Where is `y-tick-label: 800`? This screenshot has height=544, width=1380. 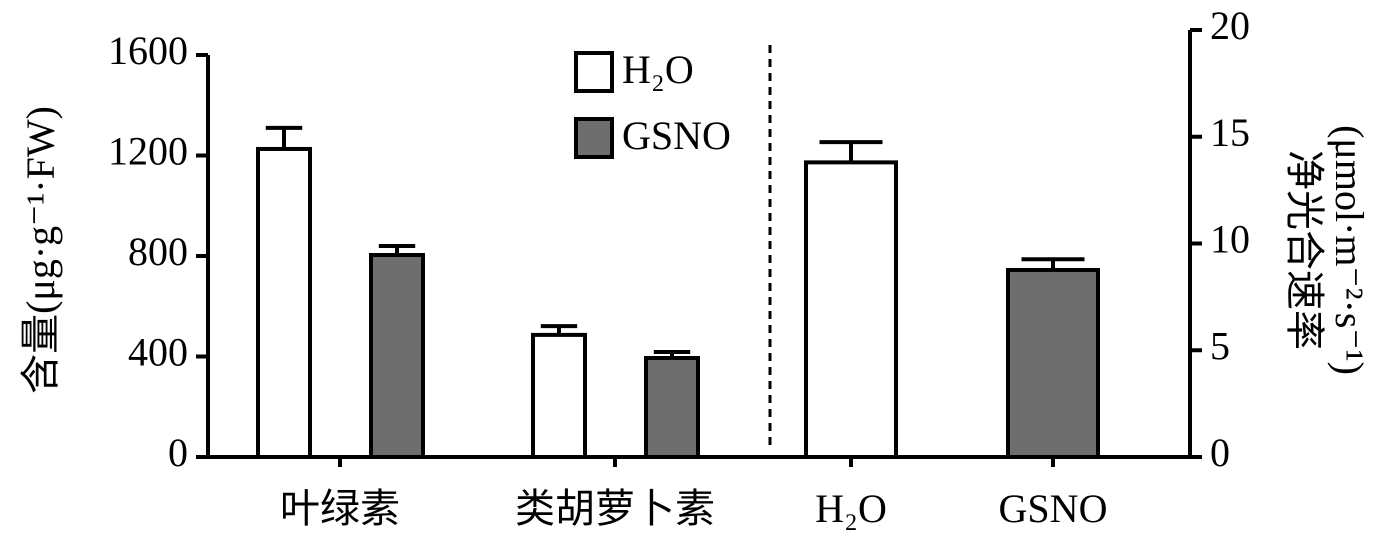 y-tick-label: 800 is located at coordinates (158, 251).